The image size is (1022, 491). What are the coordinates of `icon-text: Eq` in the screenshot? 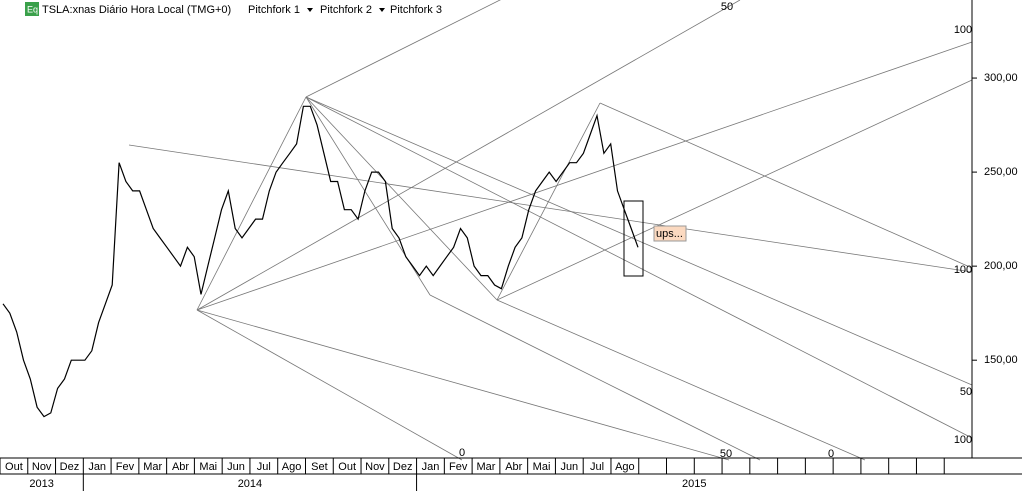 It's located at (32, 9).